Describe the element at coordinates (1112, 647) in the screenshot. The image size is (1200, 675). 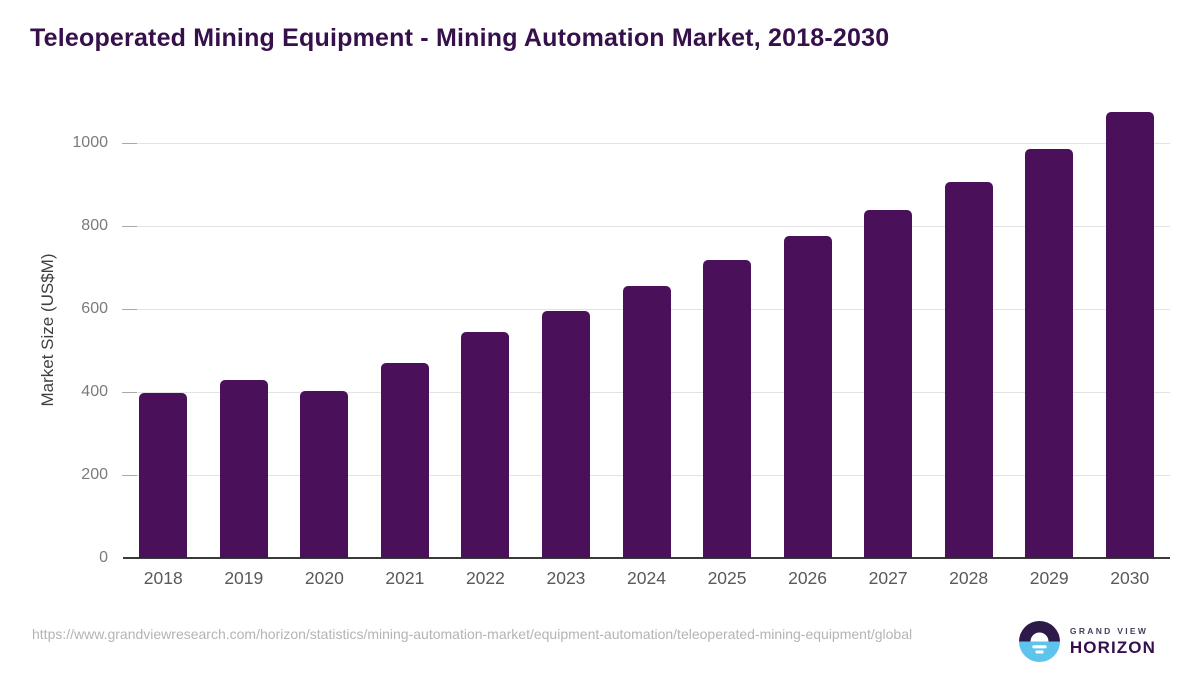
I see `logo-horizon-label: HORIZON` at that location.